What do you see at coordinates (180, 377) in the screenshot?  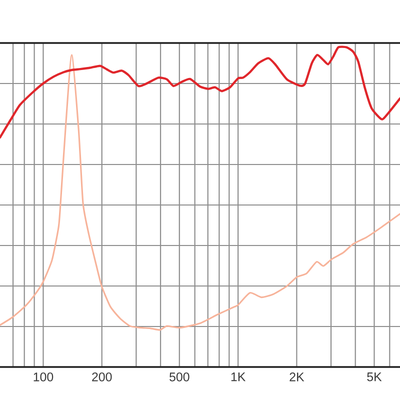 I see `x-tick-label: 500` at bounding box center [180, 377].